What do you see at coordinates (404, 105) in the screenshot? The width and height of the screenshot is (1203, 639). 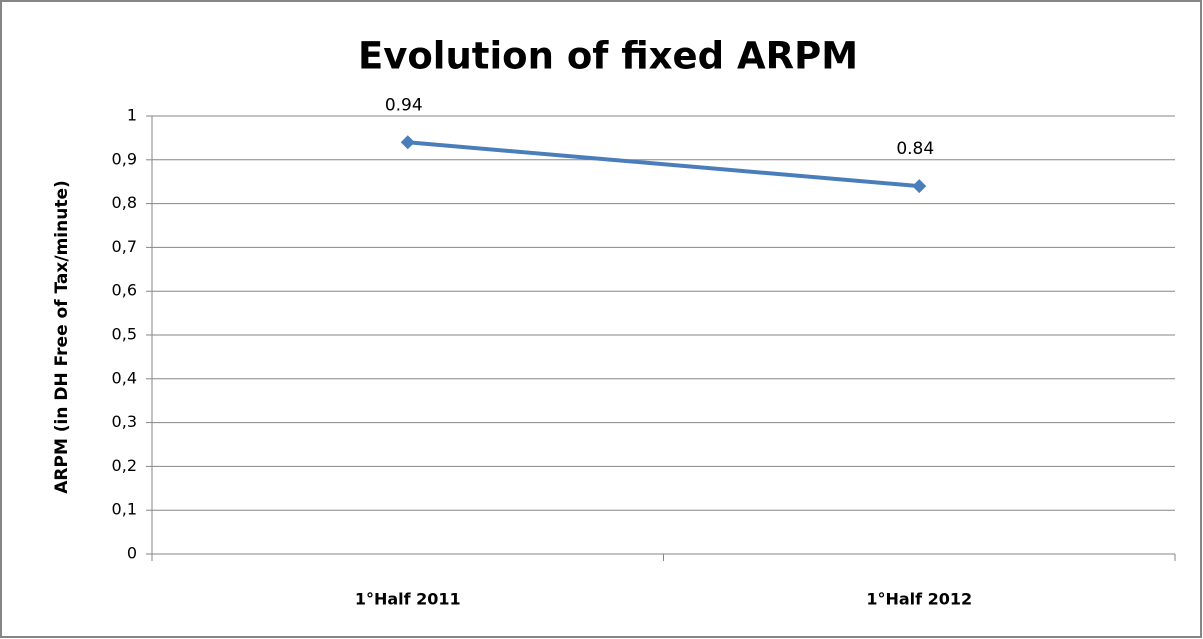 I see `data-label: 0.94` at bounding box center [404, 105].